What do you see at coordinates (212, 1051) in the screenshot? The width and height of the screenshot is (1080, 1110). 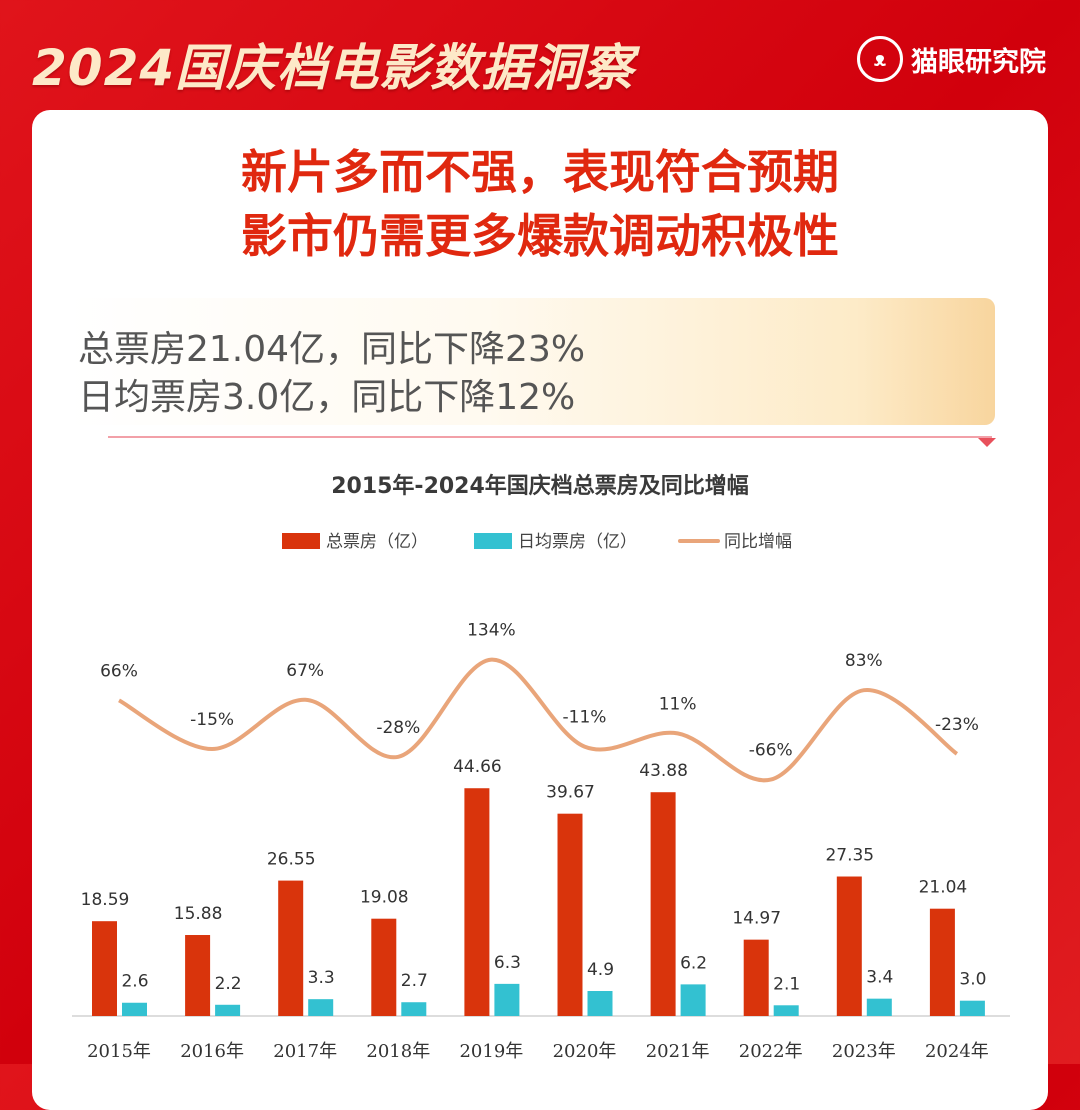 I see `x-tick-label: 2016年` at bounding box center [212, 1051].